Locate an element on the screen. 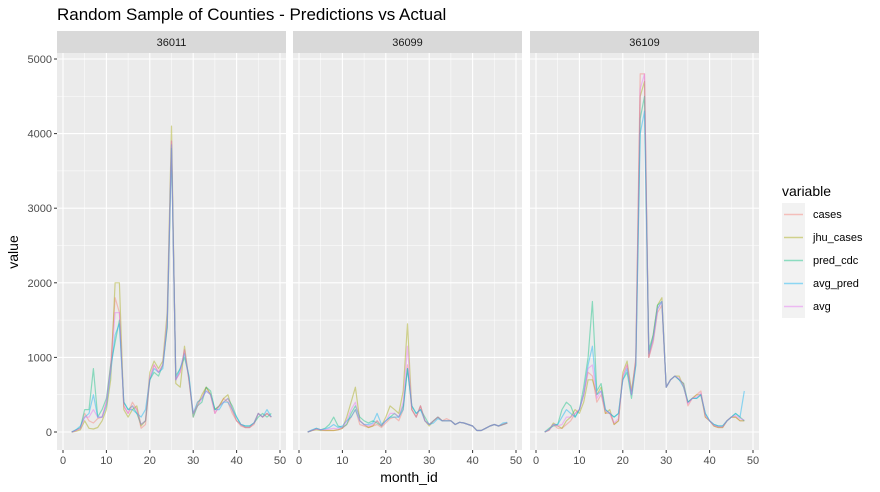 The image size is (880, 492). legend-item-pred_cdc: pred_cdc is located at coordinates (820, 260).